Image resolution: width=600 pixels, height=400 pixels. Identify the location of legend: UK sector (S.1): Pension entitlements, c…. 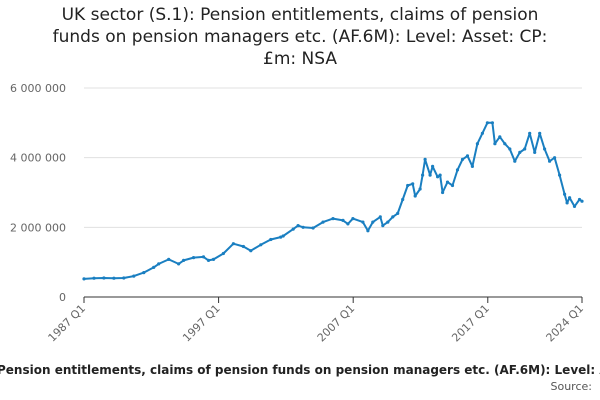
(300, 370).